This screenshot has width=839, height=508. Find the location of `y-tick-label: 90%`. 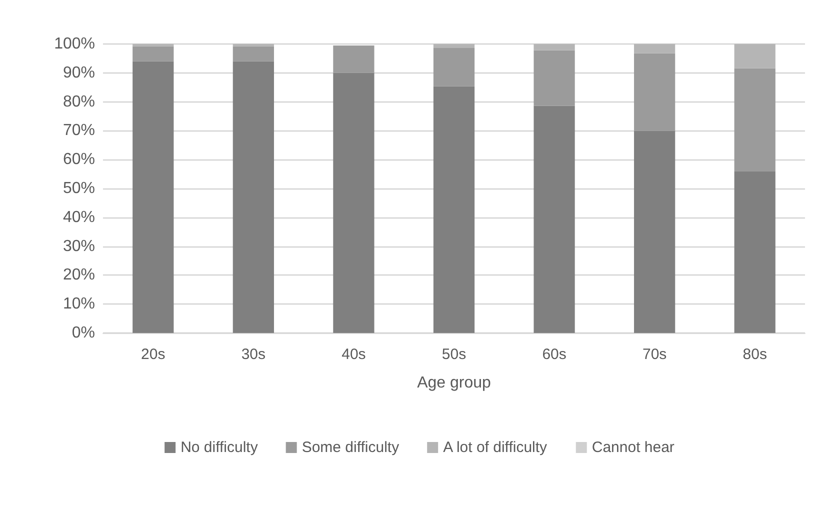

y-tick-label: 90% is located at coordinates (78, 73).